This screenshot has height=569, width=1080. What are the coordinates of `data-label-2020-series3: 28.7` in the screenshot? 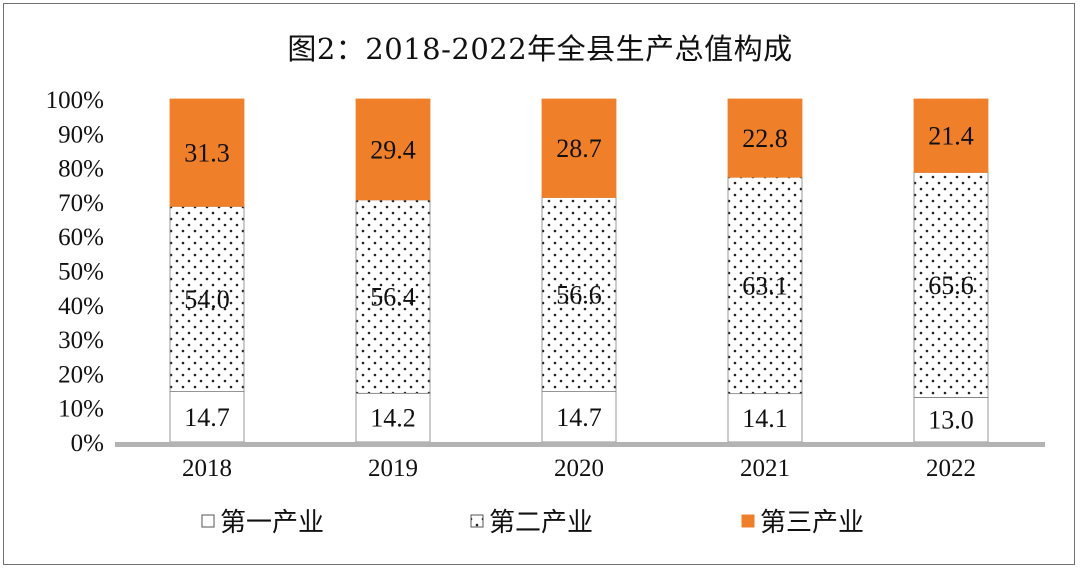 It's located at (579, 148).